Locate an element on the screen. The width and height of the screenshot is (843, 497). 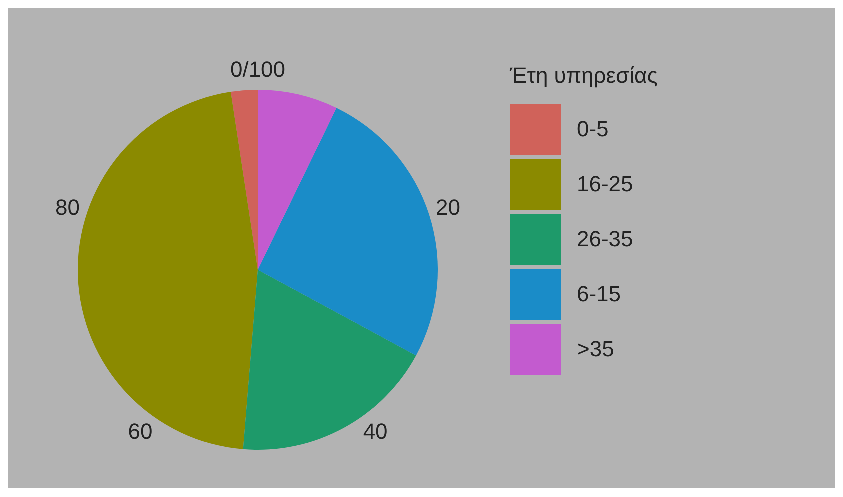
legend-label: >35 is located at coordinates (595, 349).